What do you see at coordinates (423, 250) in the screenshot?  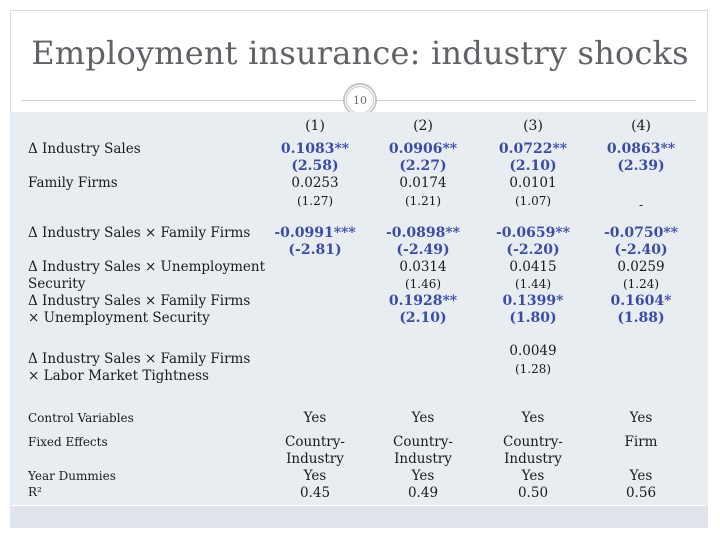 I see `sales-x-family-t-2: (-2.49)` at bounding box center [423, 250].